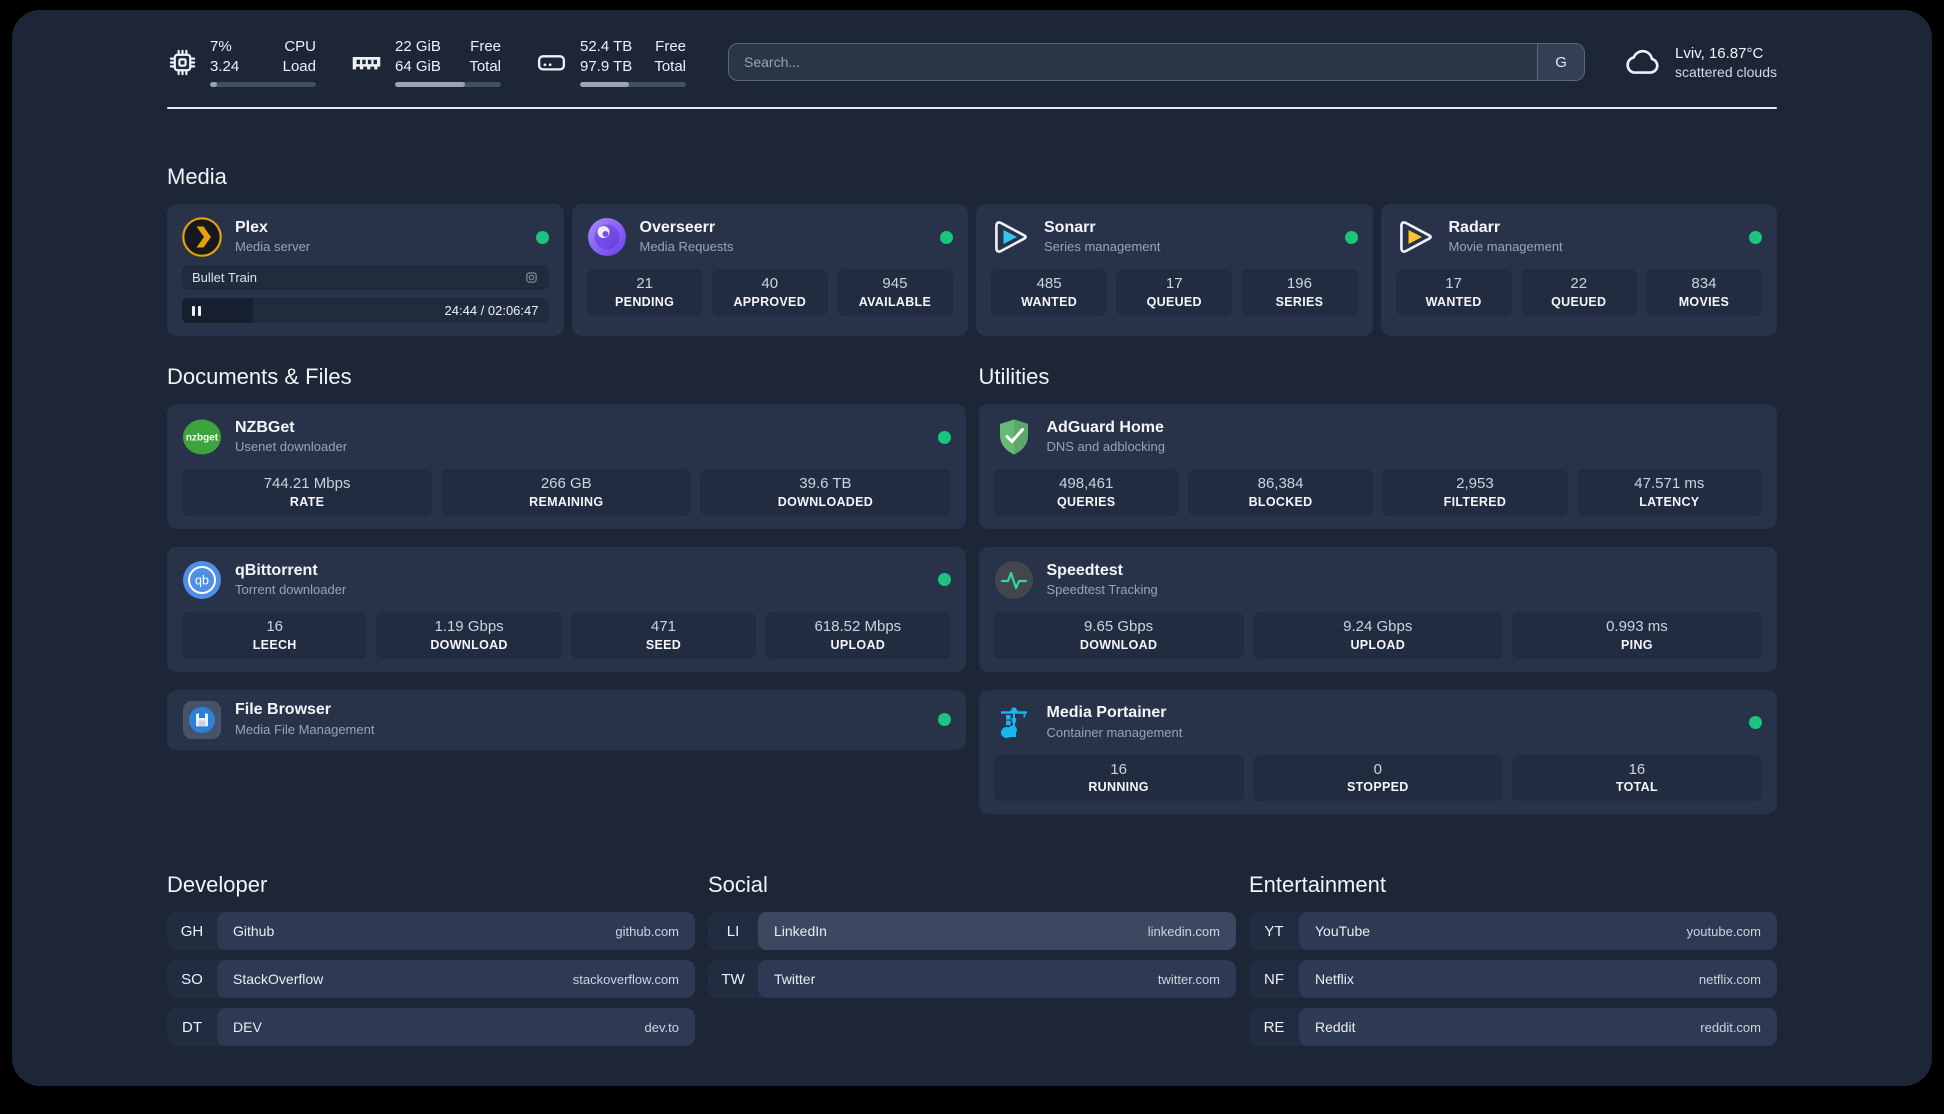 The height and width of the screenshot is (1114, 1944). I want to click on stat-value: 40, so click(770, 283).